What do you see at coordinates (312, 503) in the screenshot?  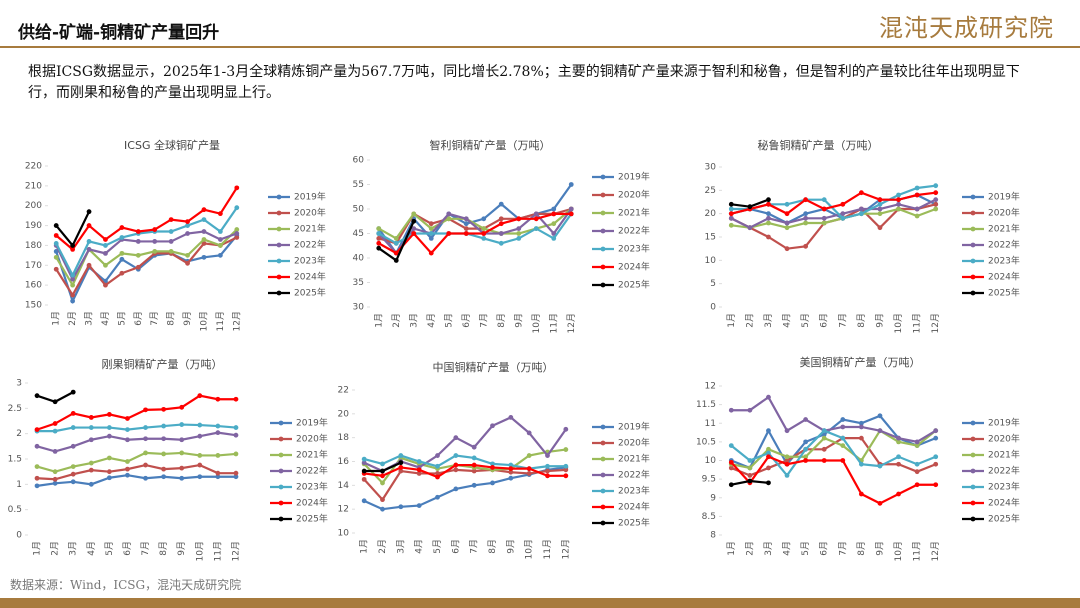 I see `legend-label: 2024年` at bounding box center [312, 503].